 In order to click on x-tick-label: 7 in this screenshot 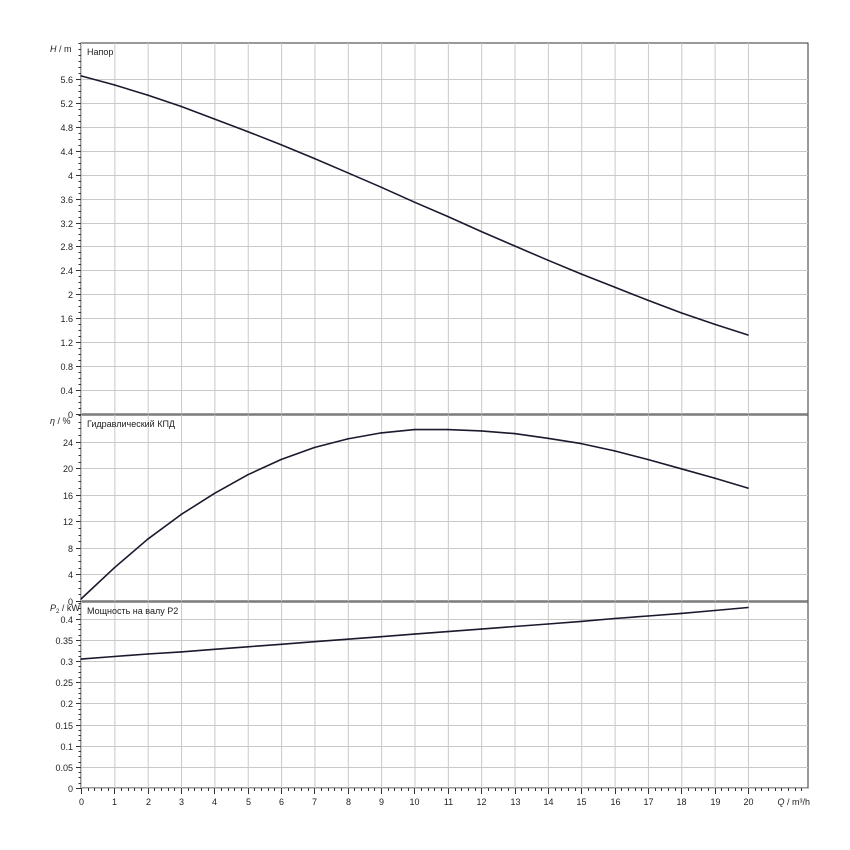, I will do `click(314, 802)`.